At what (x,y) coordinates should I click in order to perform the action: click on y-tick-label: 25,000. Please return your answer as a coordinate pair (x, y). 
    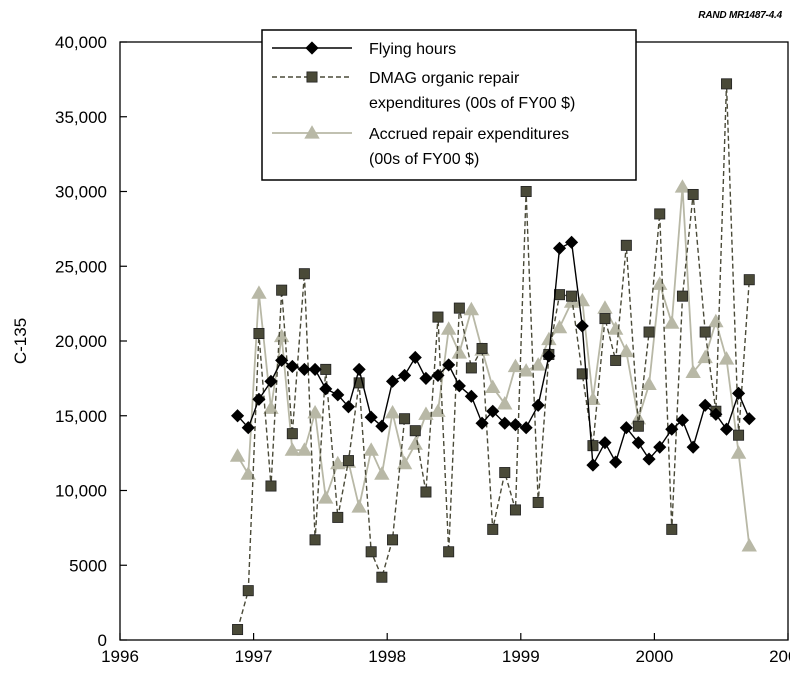
    Looking at the image, I should click on (81, 266).